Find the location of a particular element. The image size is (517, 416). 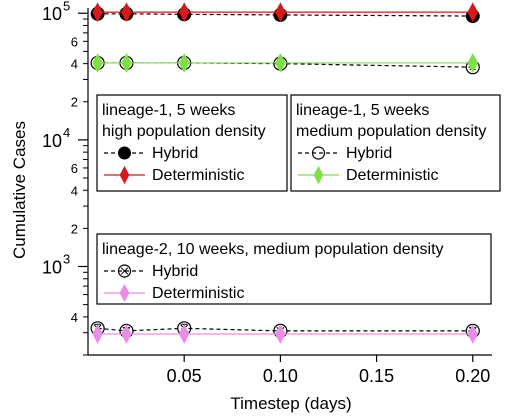

series-l2md_det is located at coordinates (285, 334).